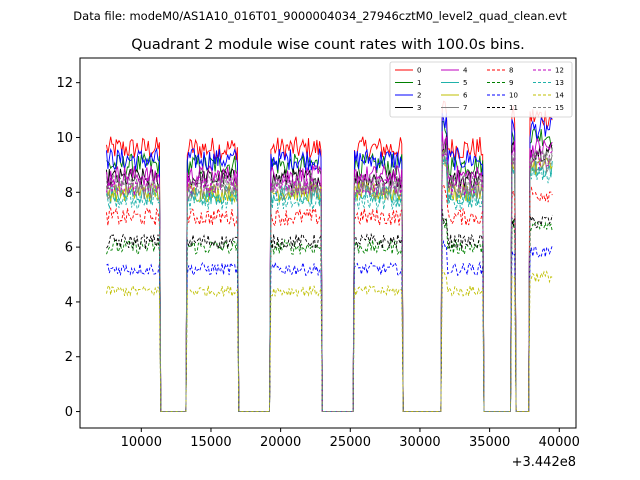 The image size is (640, 480). What do you see at coordinates (465, 96) in the screenshot?
I see `legend-label: 6` at bounding box center [465, 96].